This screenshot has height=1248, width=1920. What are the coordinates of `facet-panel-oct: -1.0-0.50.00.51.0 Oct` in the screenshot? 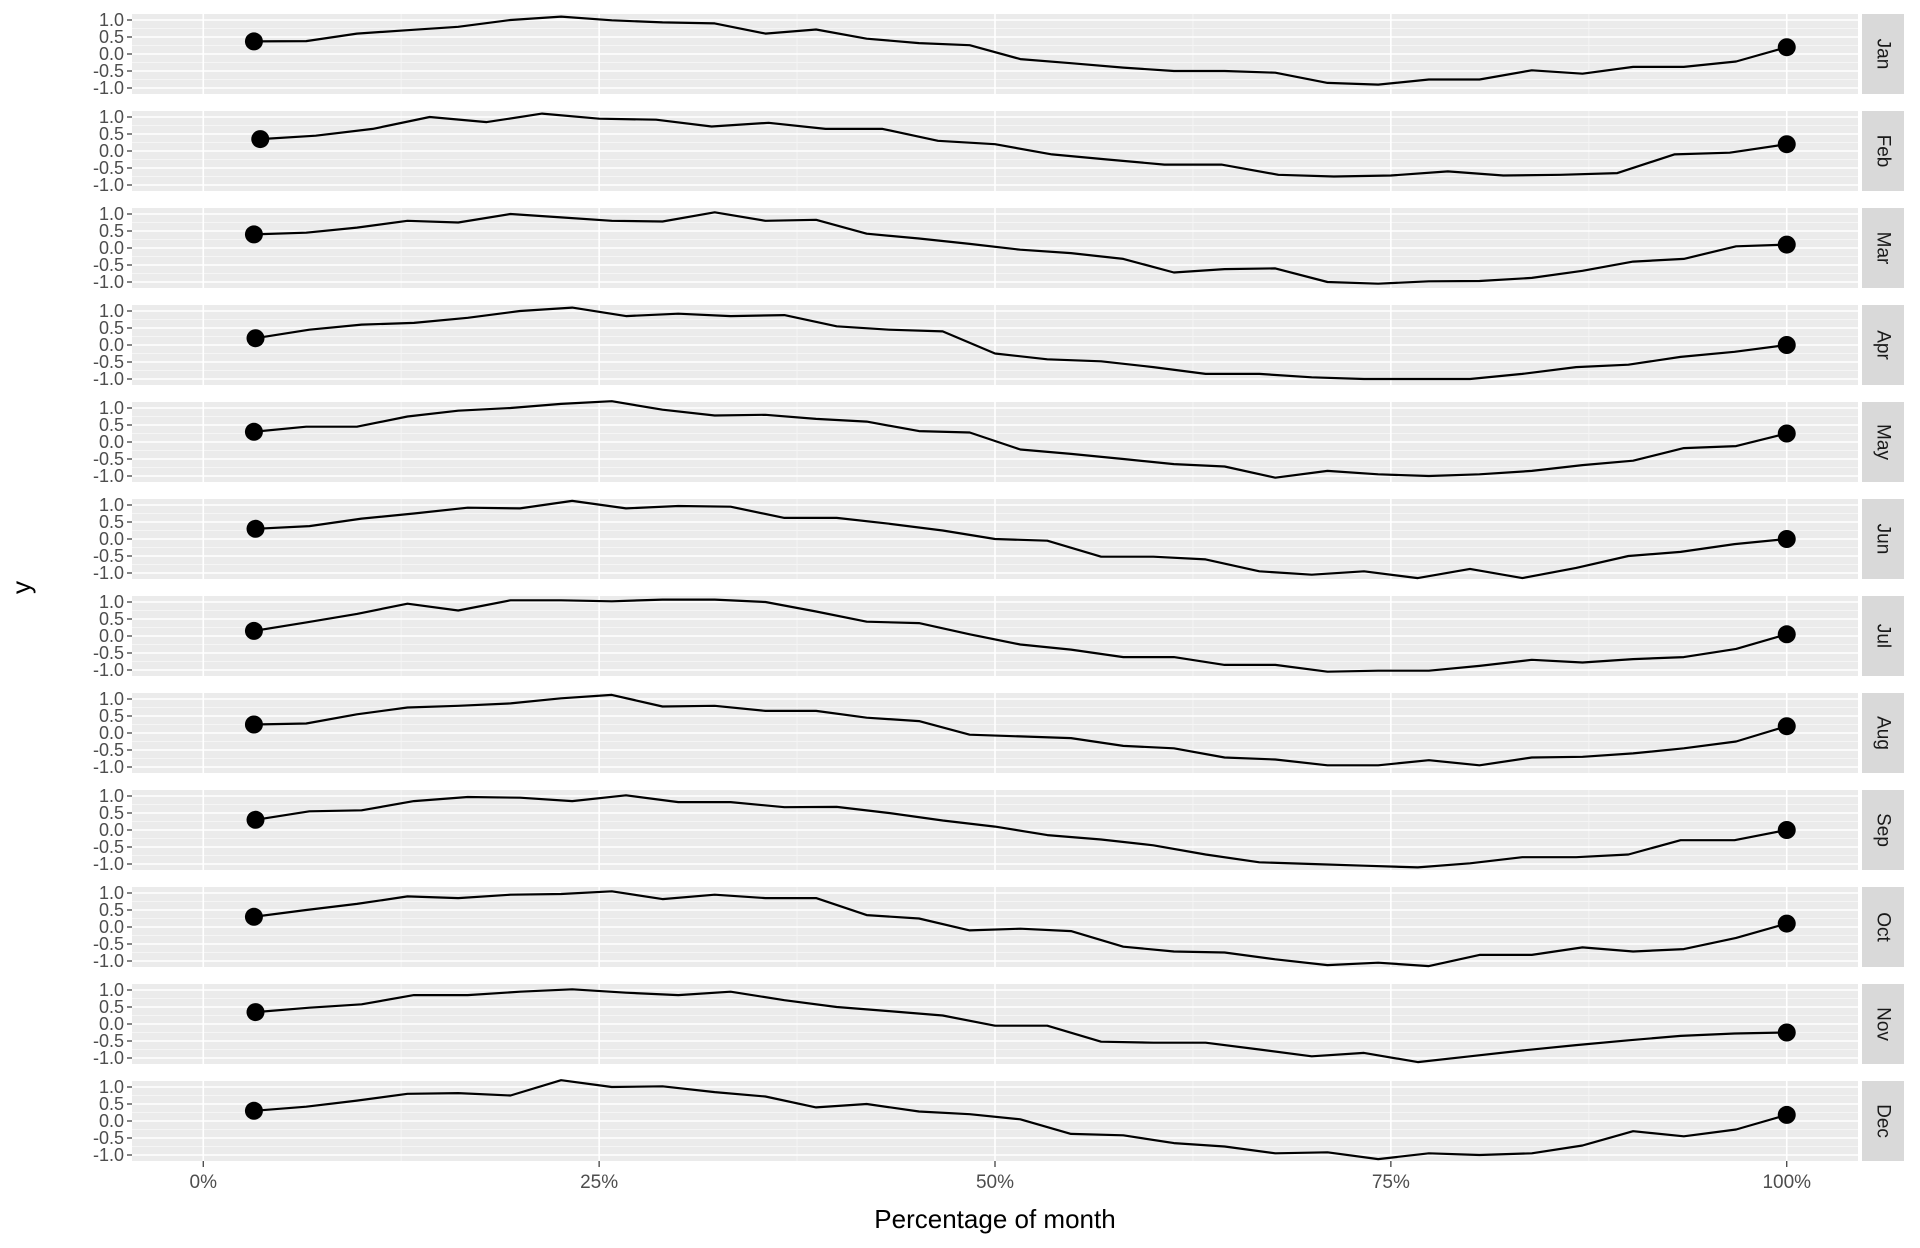 It's located at (998, 927).